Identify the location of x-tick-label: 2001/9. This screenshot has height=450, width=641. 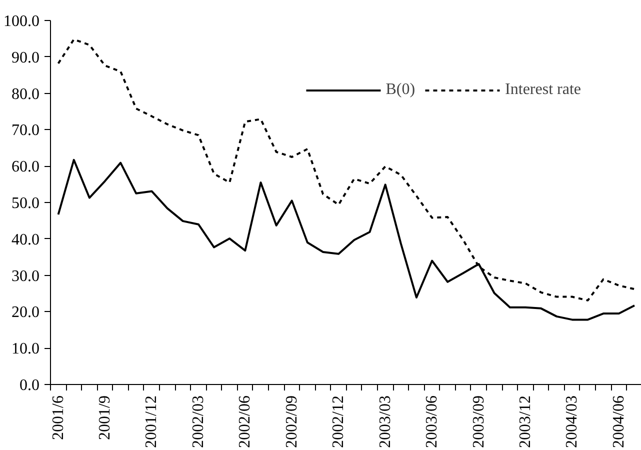
(105, 417).